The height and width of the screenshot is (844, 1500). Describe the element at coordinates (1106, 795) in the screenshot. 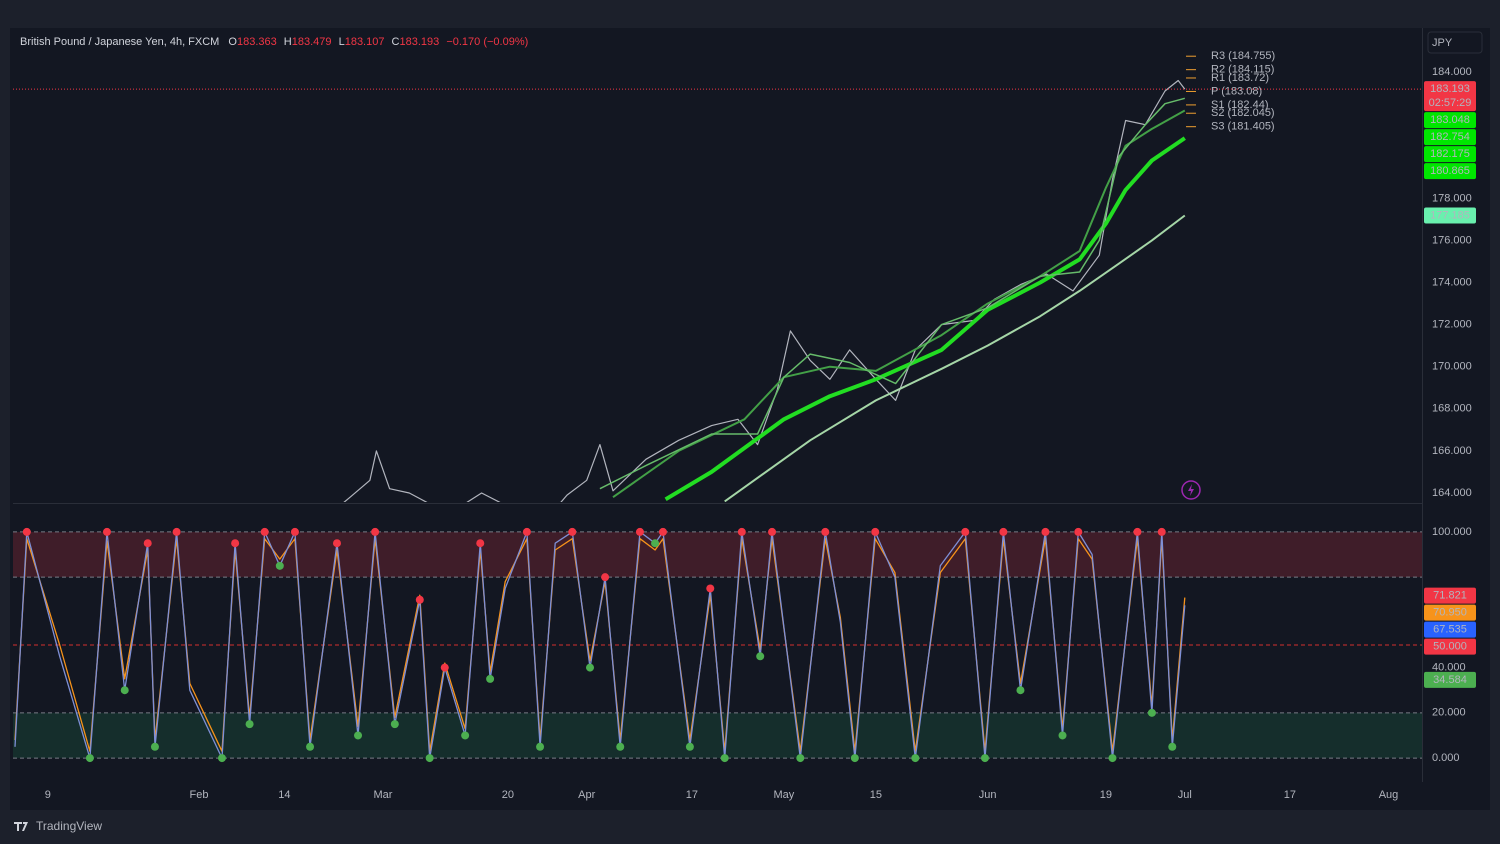

I see `x-tick-label: 19` at that location.